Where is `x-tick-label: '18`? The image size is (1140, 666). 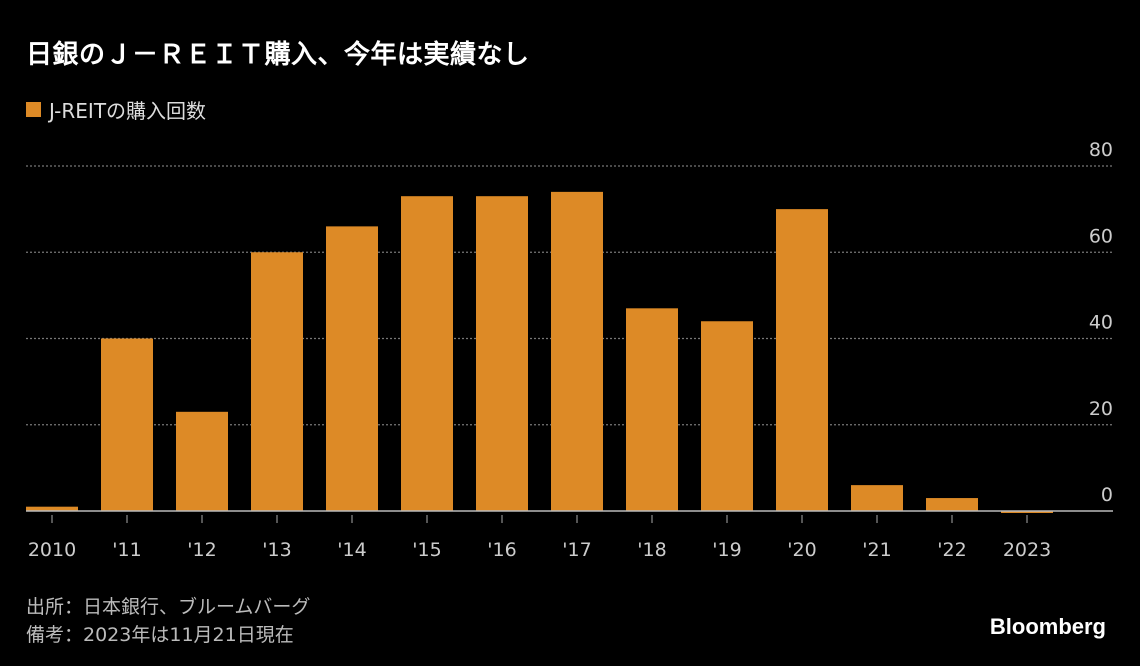
x-tick-label: '18 is located at coordinates (651, 550).